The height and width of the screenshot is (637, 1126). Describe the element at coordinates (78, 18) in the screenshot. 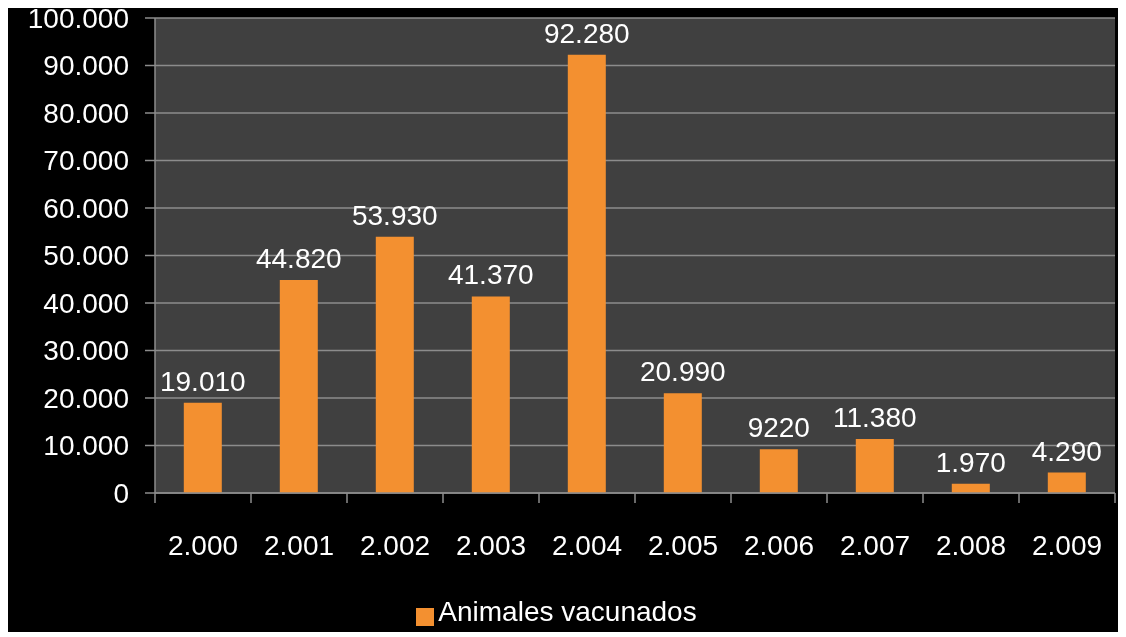

I see `y-tick-label: 100.000` at that location.